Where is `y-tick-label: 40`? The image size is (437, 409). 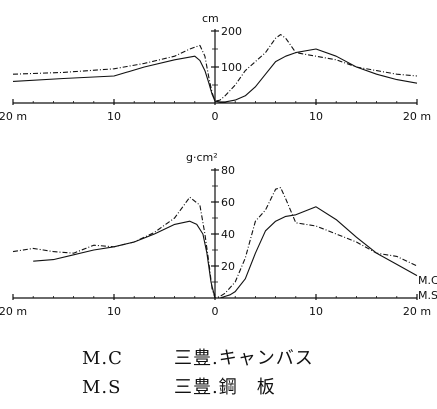 y-tick-label: 40 is located at coordinates (228, 234).